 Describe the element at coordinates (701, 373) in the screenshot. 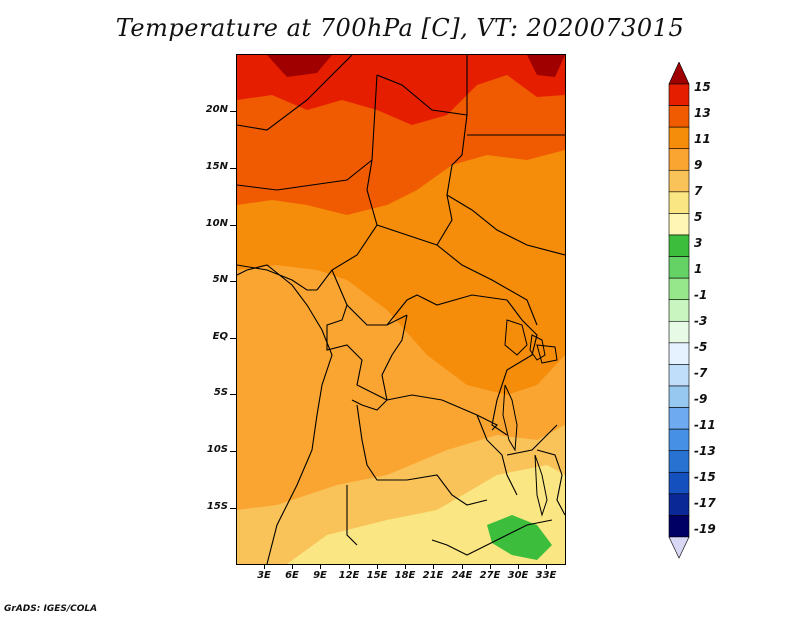

I see `colorbar-label: -7` at that location.